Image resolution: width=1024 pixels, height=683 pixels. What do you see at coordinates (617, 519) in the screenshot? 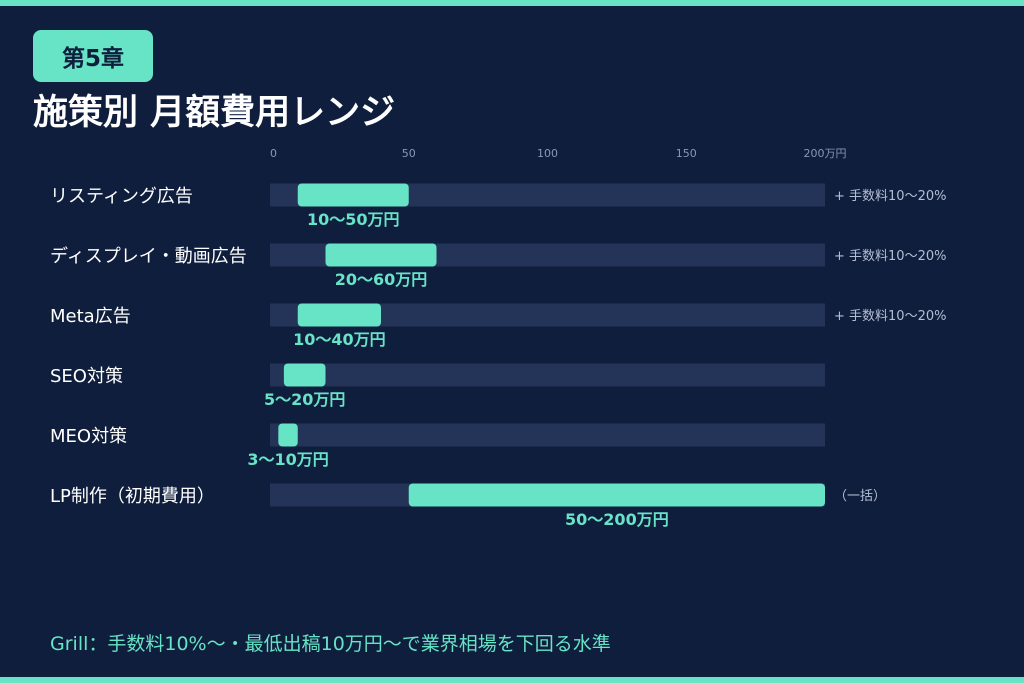
I see `range-value-label: 50〜200万円` at bounding box center [617, 519].